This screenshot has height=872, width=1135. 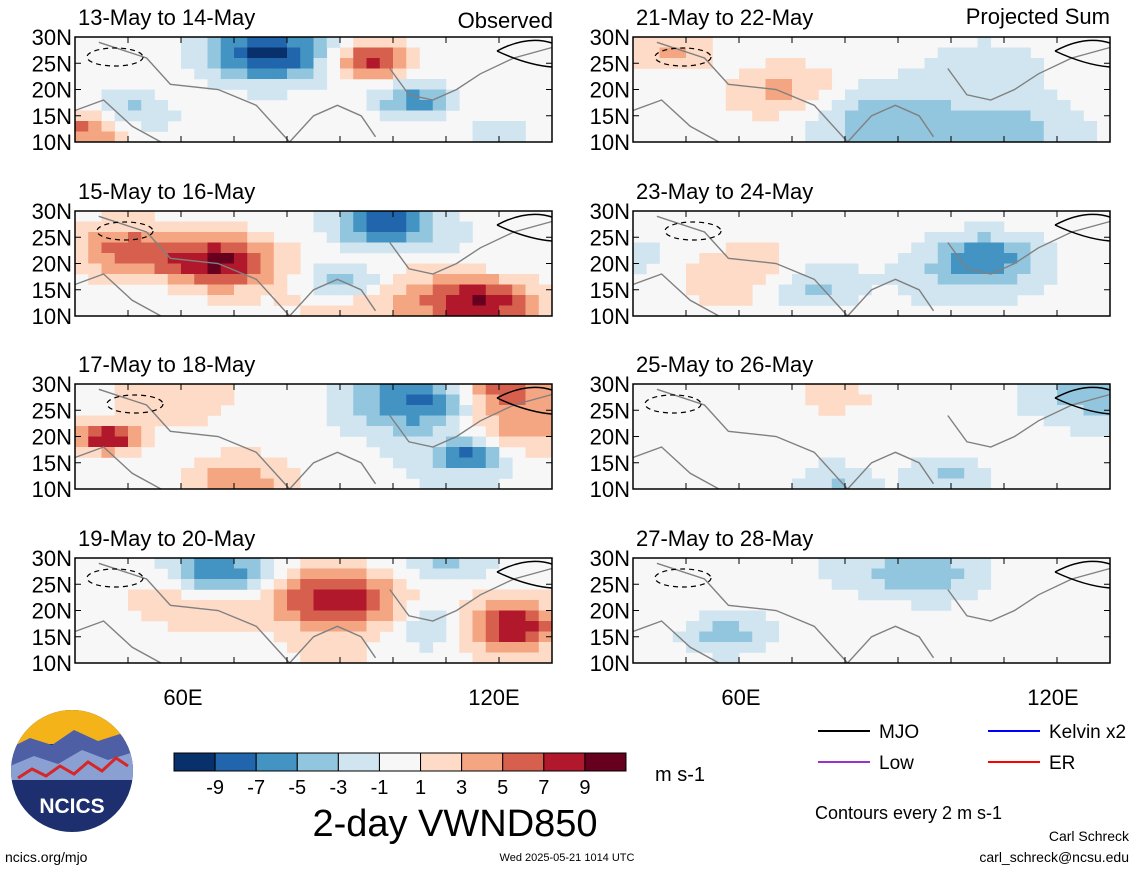 I want to click on footer-url: ncics.org/mjo, so click(x=46, y=857).